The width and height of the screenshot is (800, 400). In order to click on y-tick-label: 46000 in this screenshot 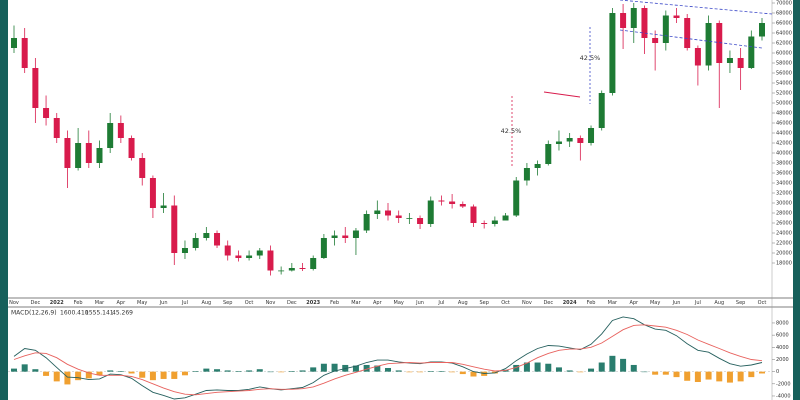, I will do `click(784, 124)`.